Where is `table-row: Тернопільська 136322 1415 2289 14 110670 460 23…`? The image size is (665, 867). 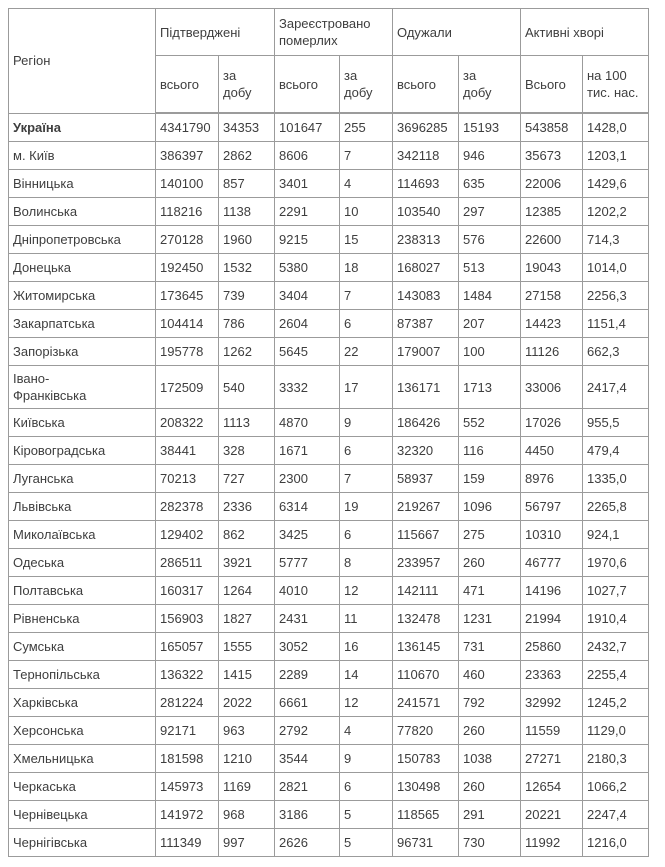
table-row: Тернопільська 136322 1415 2289 14 110670 460 23… is located at coordinates (329, 674).